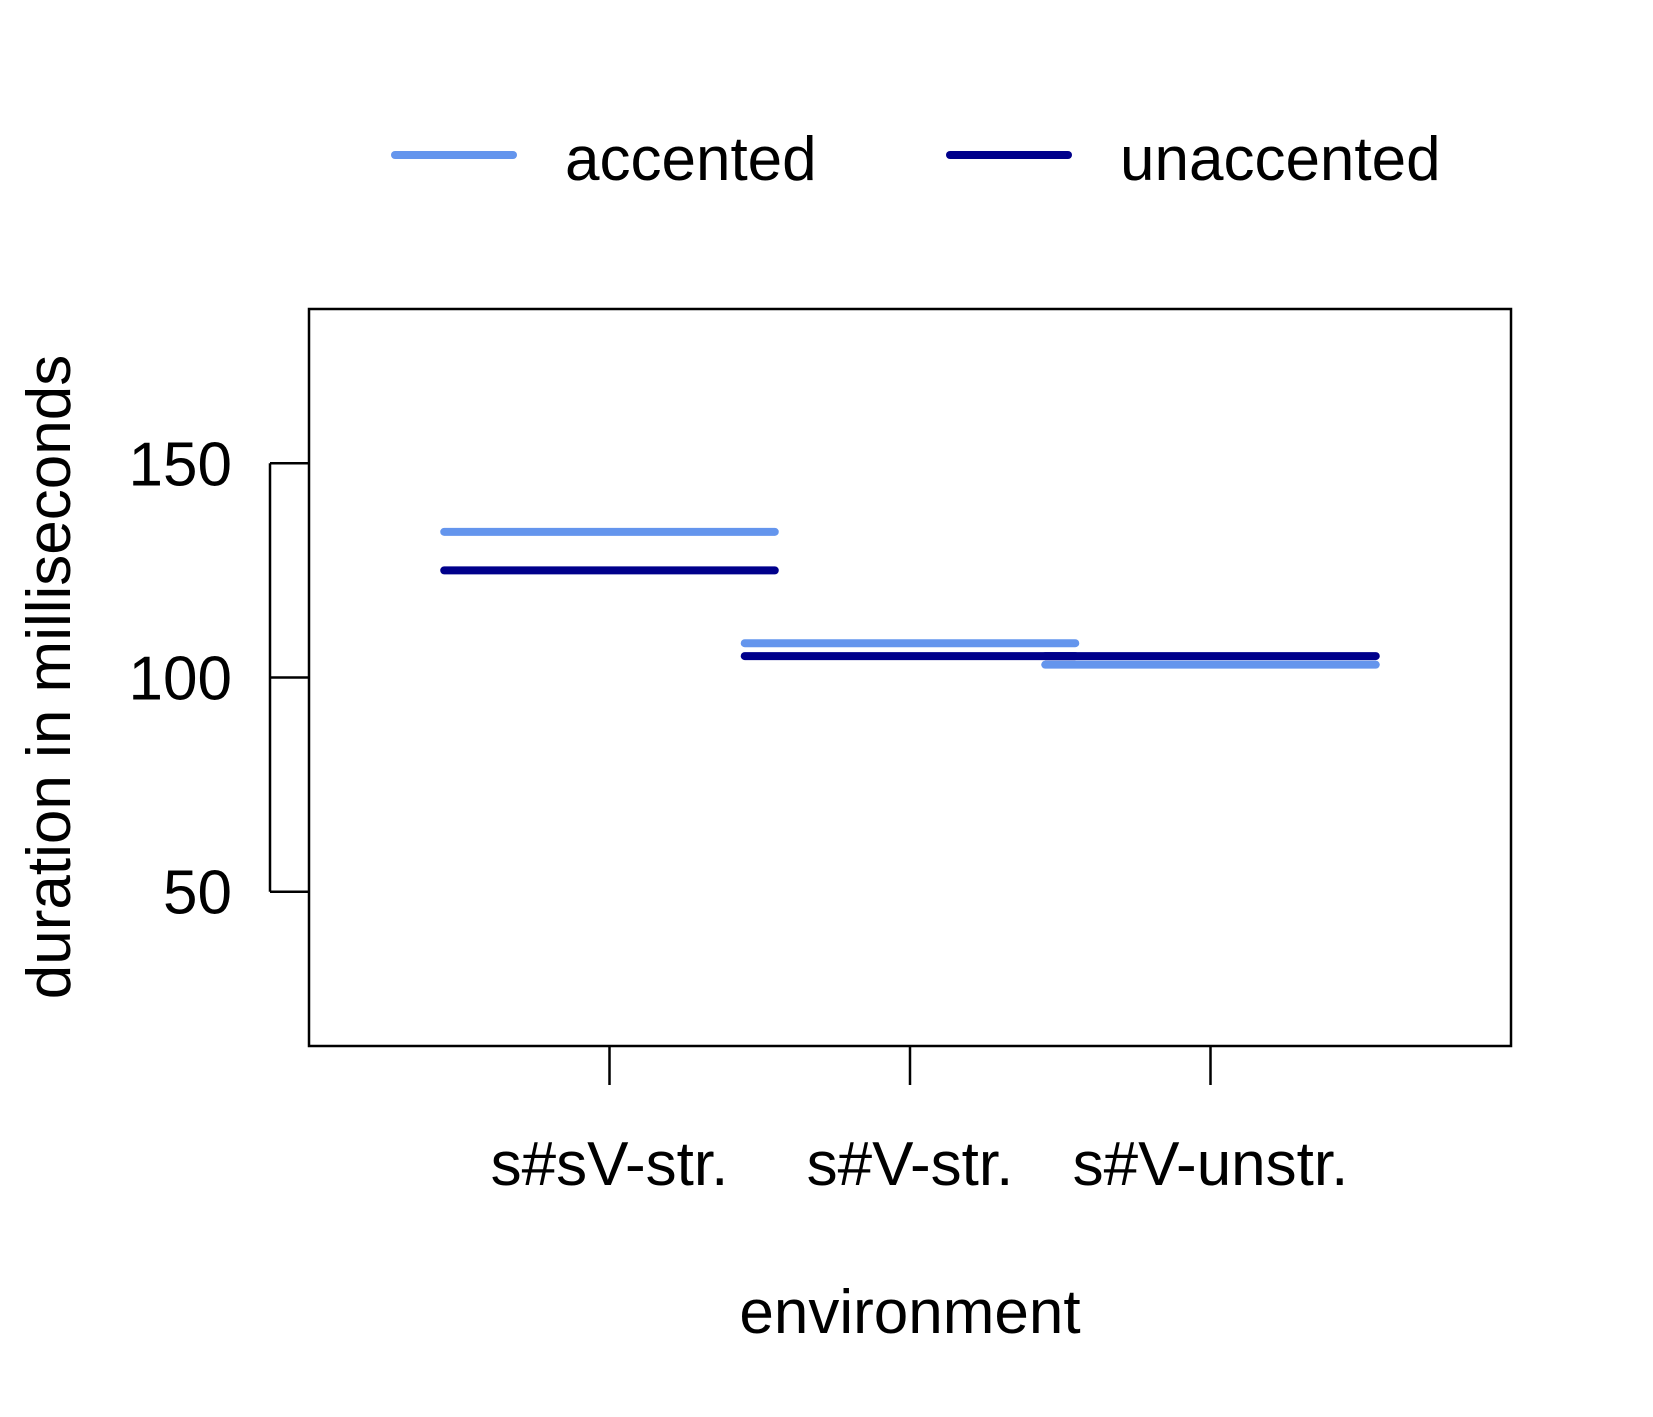  Describe the element at coordinates (909, 1312) in the screenshot. I see `x-axis-title: environment` at that location.